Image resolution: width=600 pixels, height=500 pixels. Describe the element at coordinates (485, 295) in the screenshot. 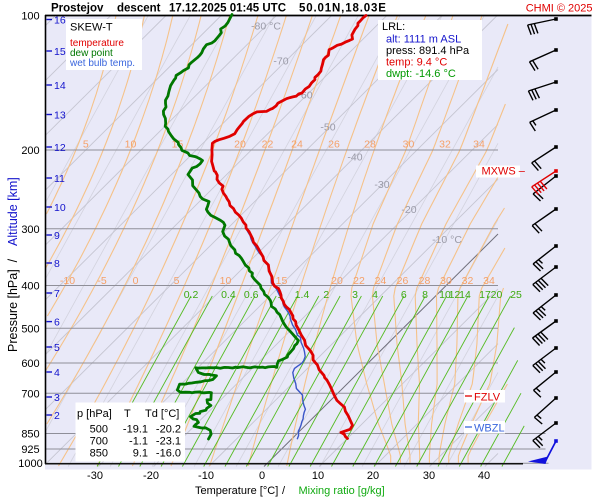

I see `svg-text: 17` at that location.